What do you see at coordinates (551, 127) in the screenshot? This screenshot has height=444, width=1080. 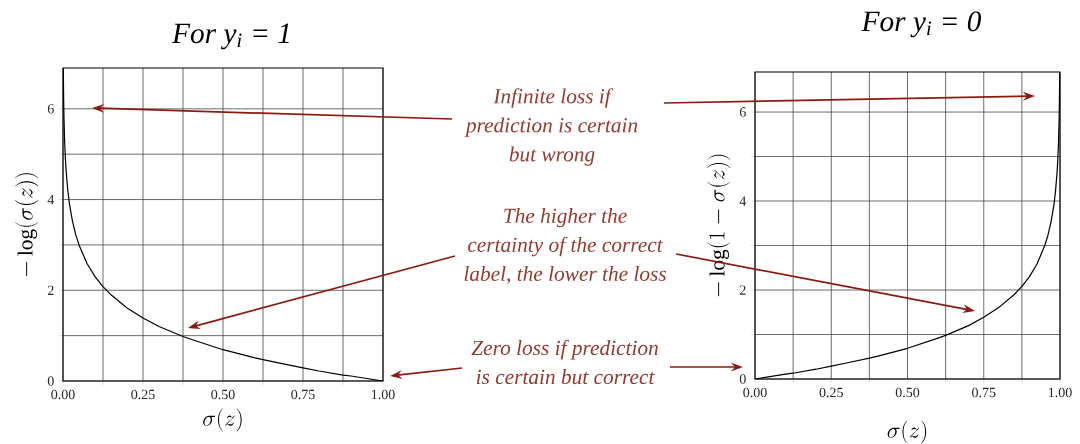 I see `text: Infinite loss if prediction is certain but wrong` at bounding box center [551, 127].